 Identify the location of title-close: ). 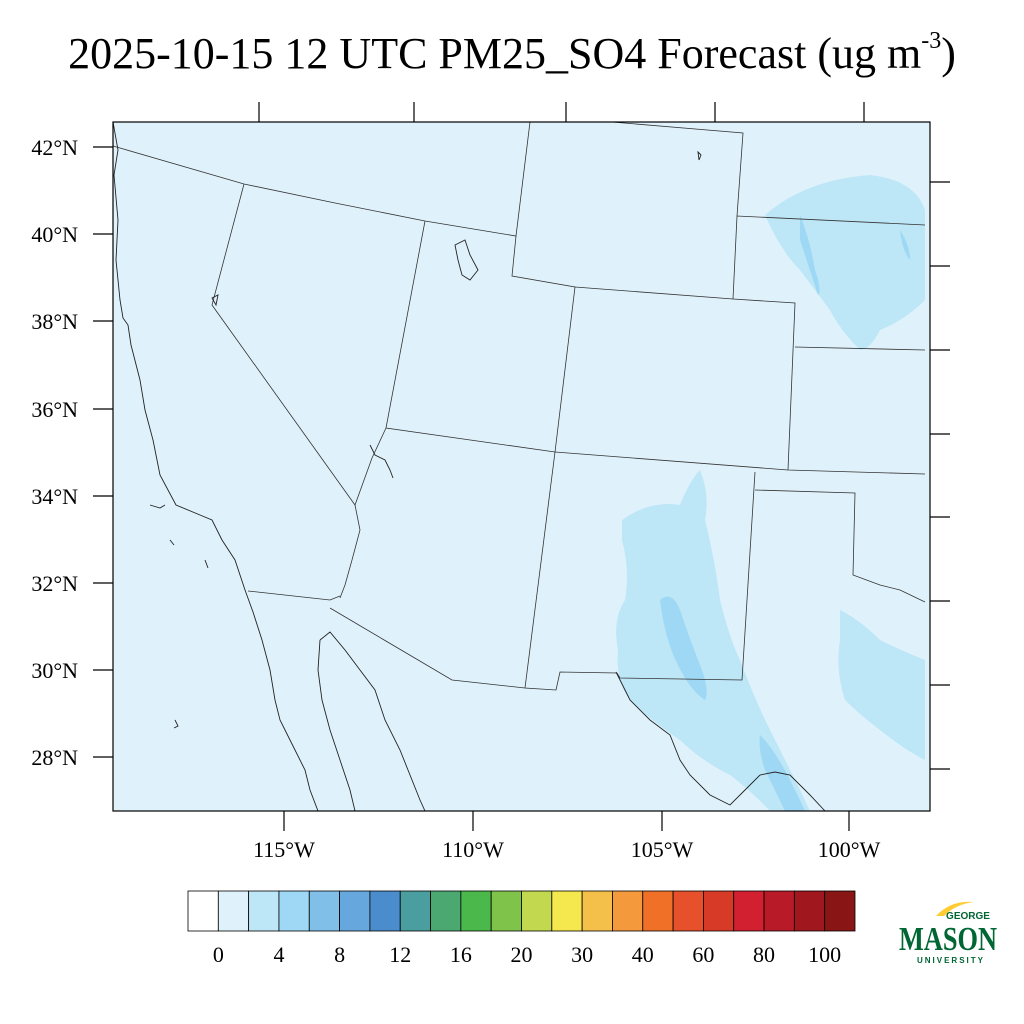
(948, 53).